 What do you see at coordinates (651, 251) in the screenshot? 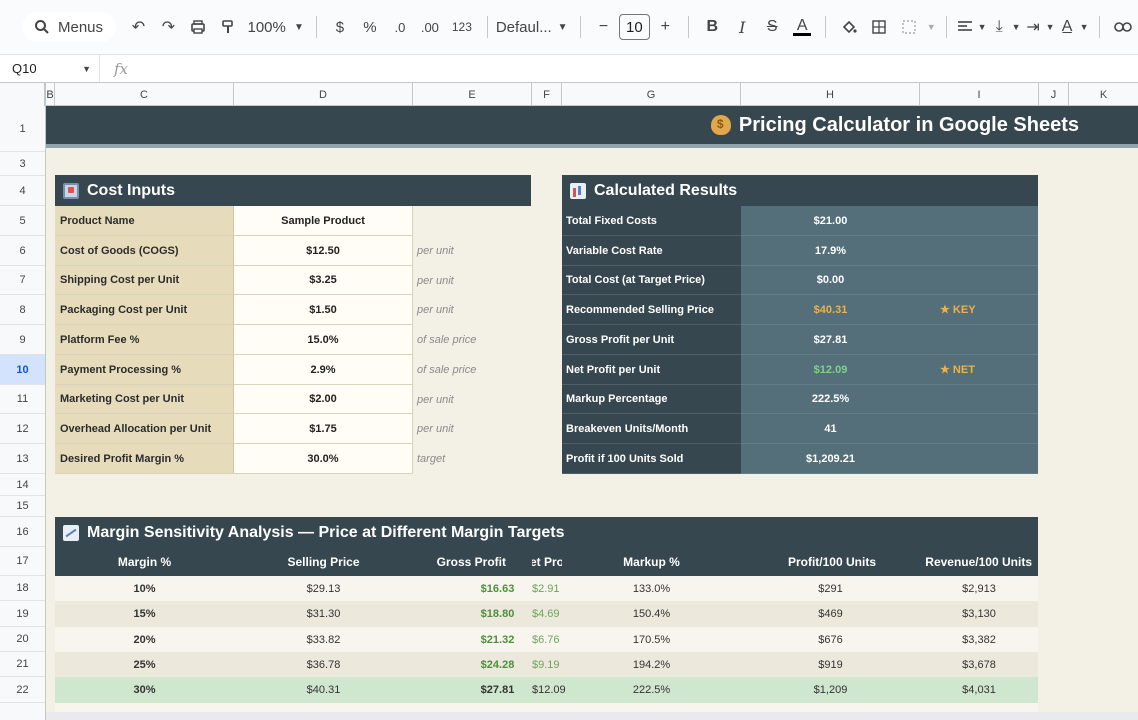
I see `result-label: Variable Cost Rate` at bounding box center [651, 251].